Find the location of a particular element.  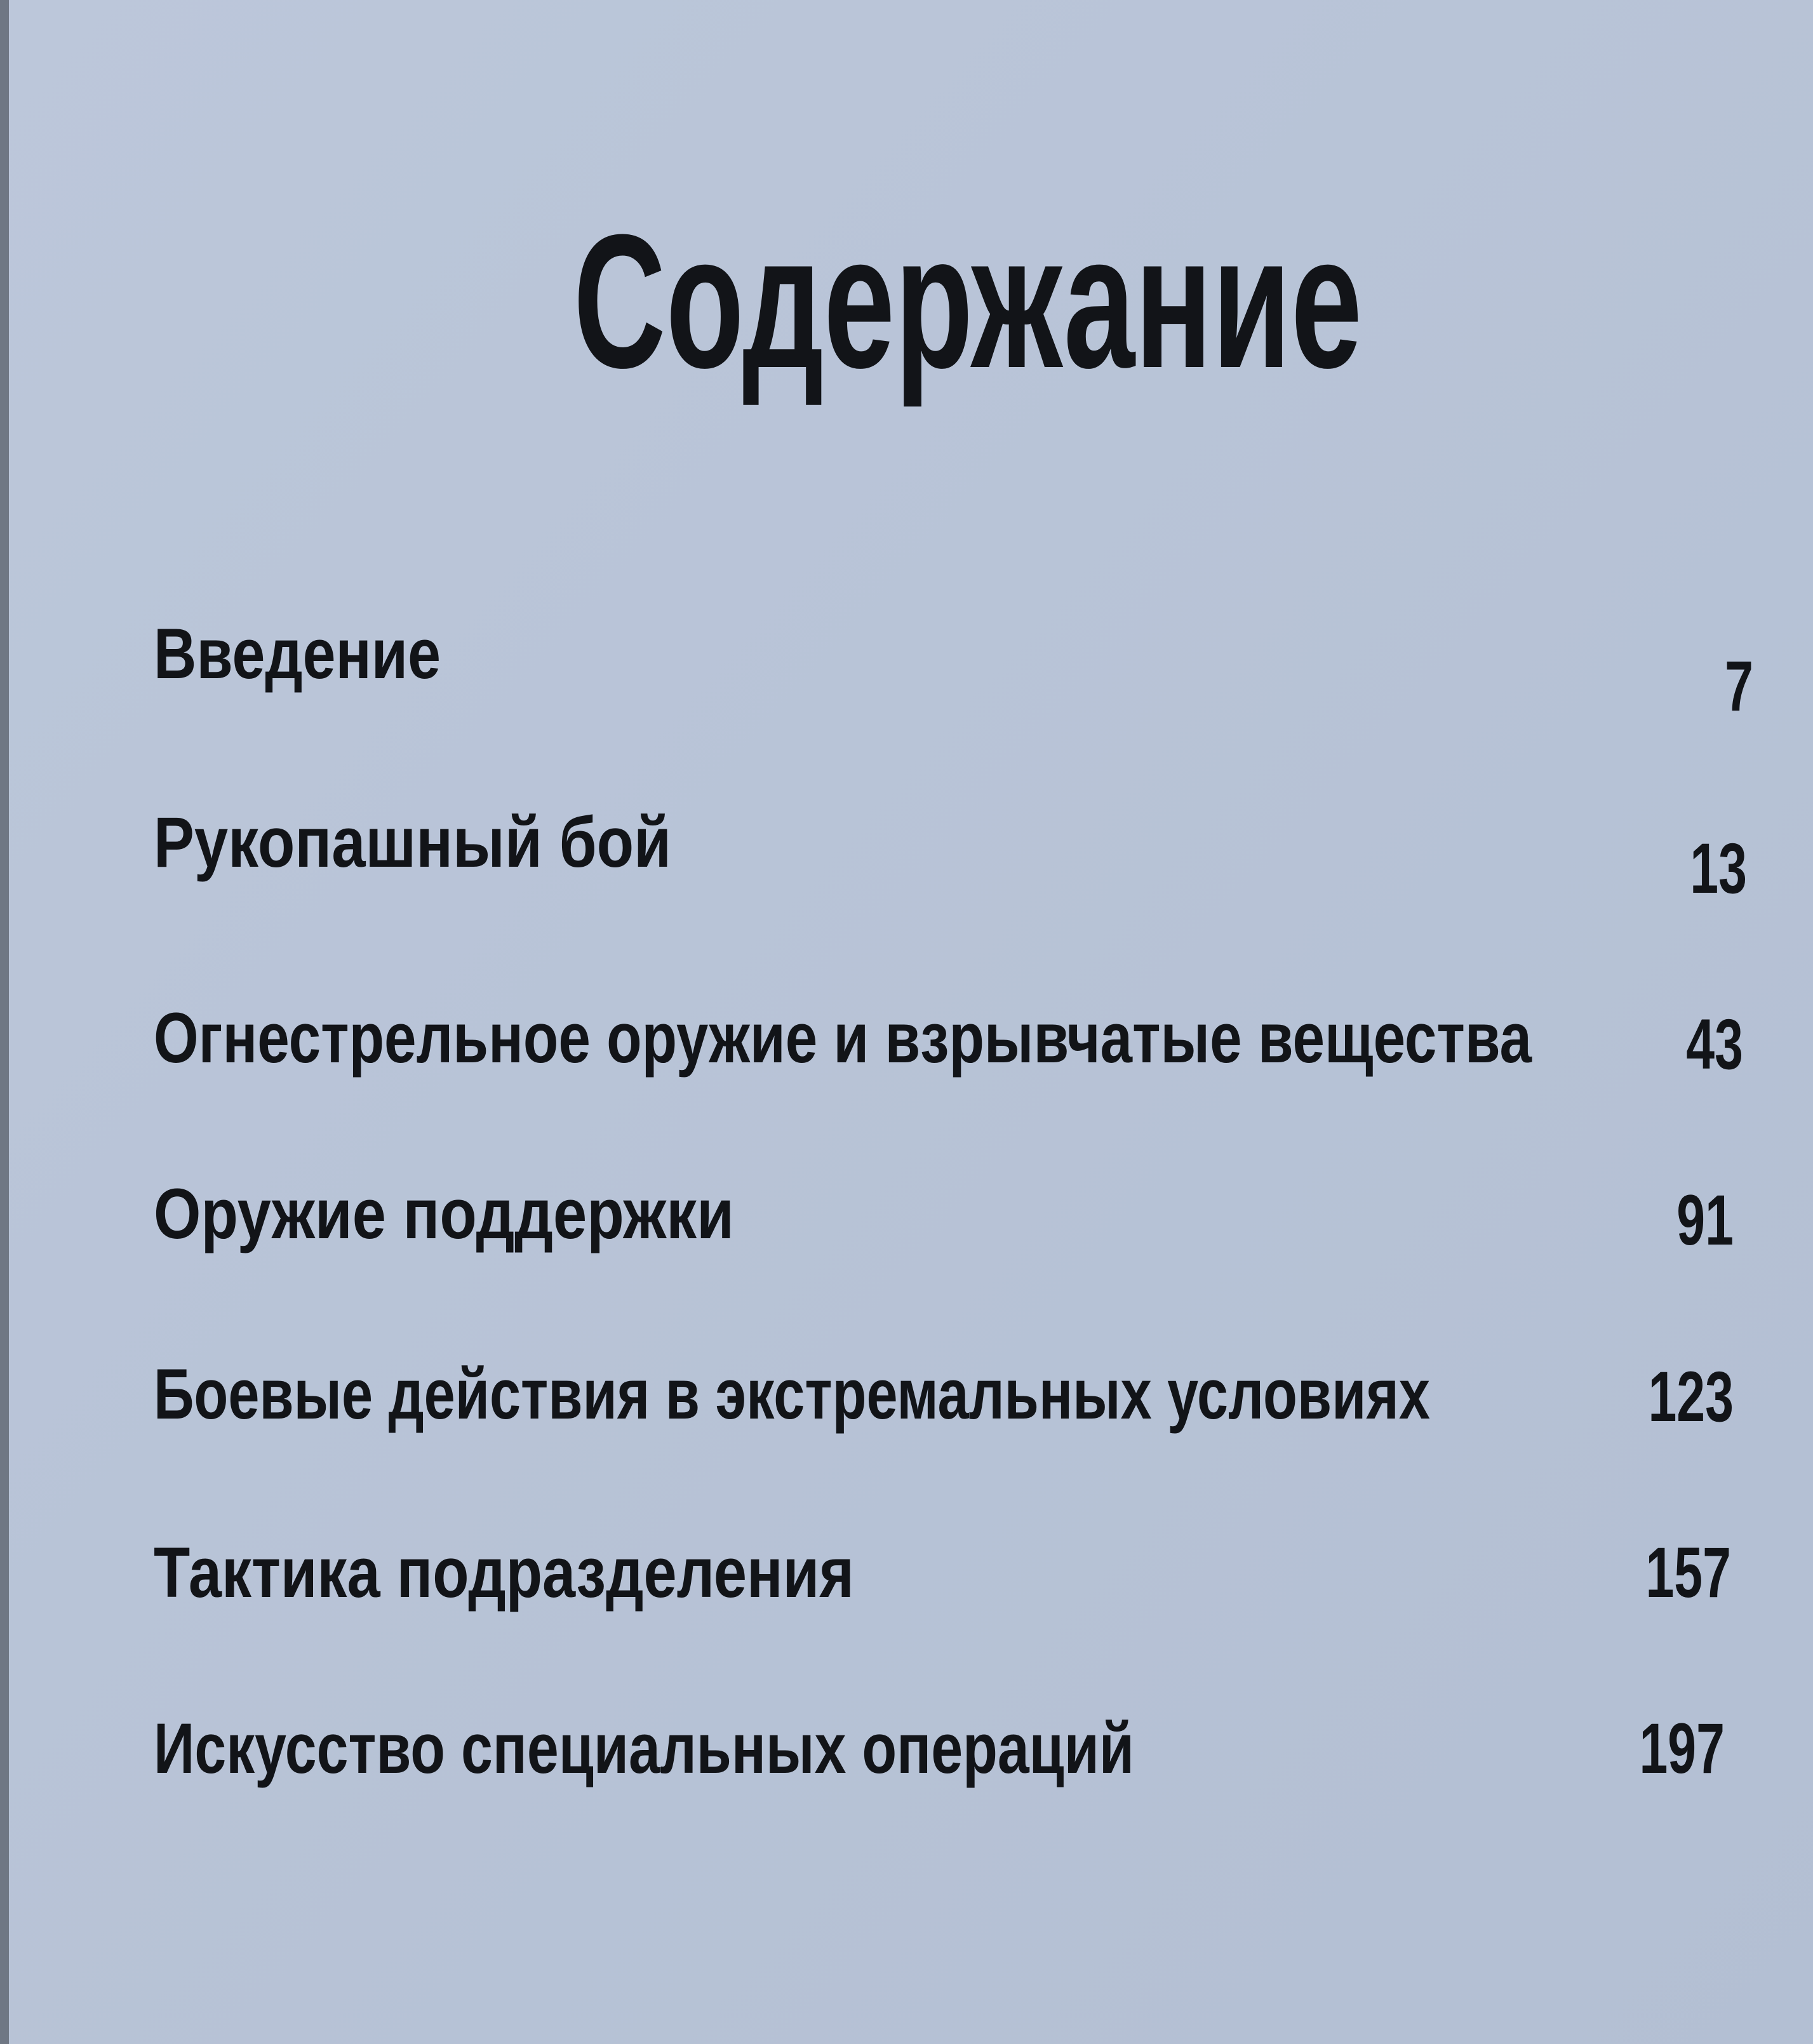

entry-label: Оружие поддержки is located at coordinates (444, 1213).